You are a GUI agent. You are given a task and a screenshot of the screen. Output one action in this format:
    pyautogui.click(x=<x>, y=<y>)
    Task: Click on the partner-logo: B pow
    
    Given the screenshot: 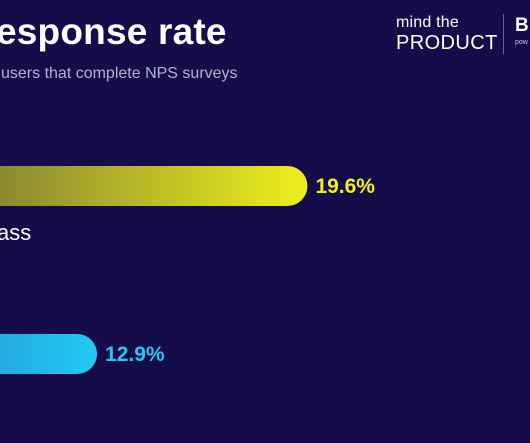 What is the action you would take?
    pyautogui.click(x=522, y=31)
    